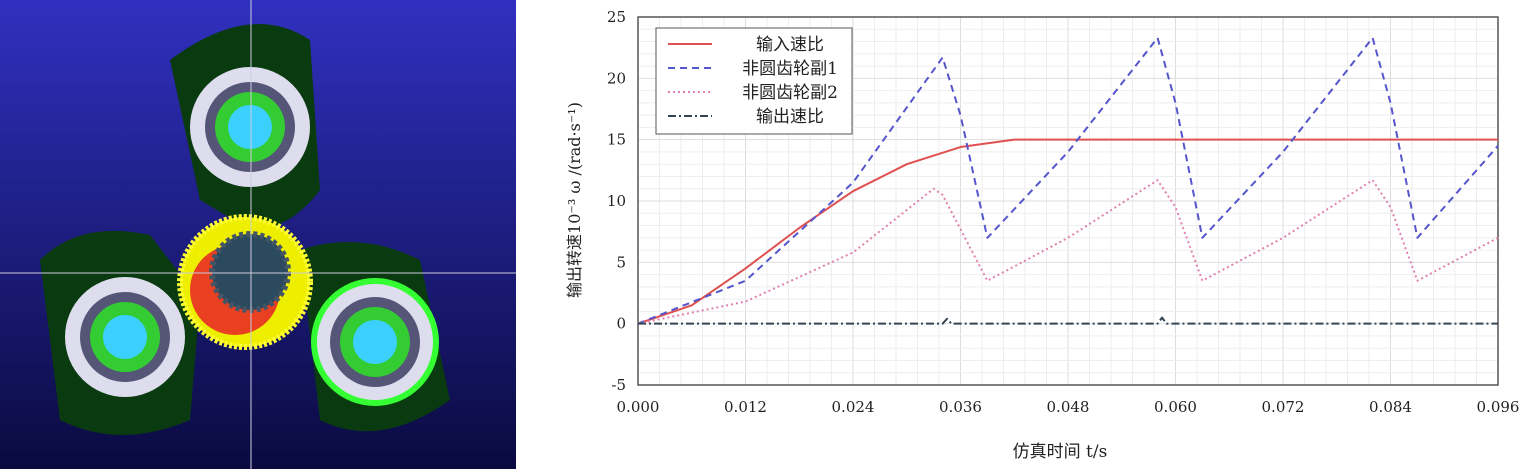  What do you see at coordinates (790, 69) in the screenshot?
I see `legend-label: 非圆齿轮副1` at bounding box center [790, 69].